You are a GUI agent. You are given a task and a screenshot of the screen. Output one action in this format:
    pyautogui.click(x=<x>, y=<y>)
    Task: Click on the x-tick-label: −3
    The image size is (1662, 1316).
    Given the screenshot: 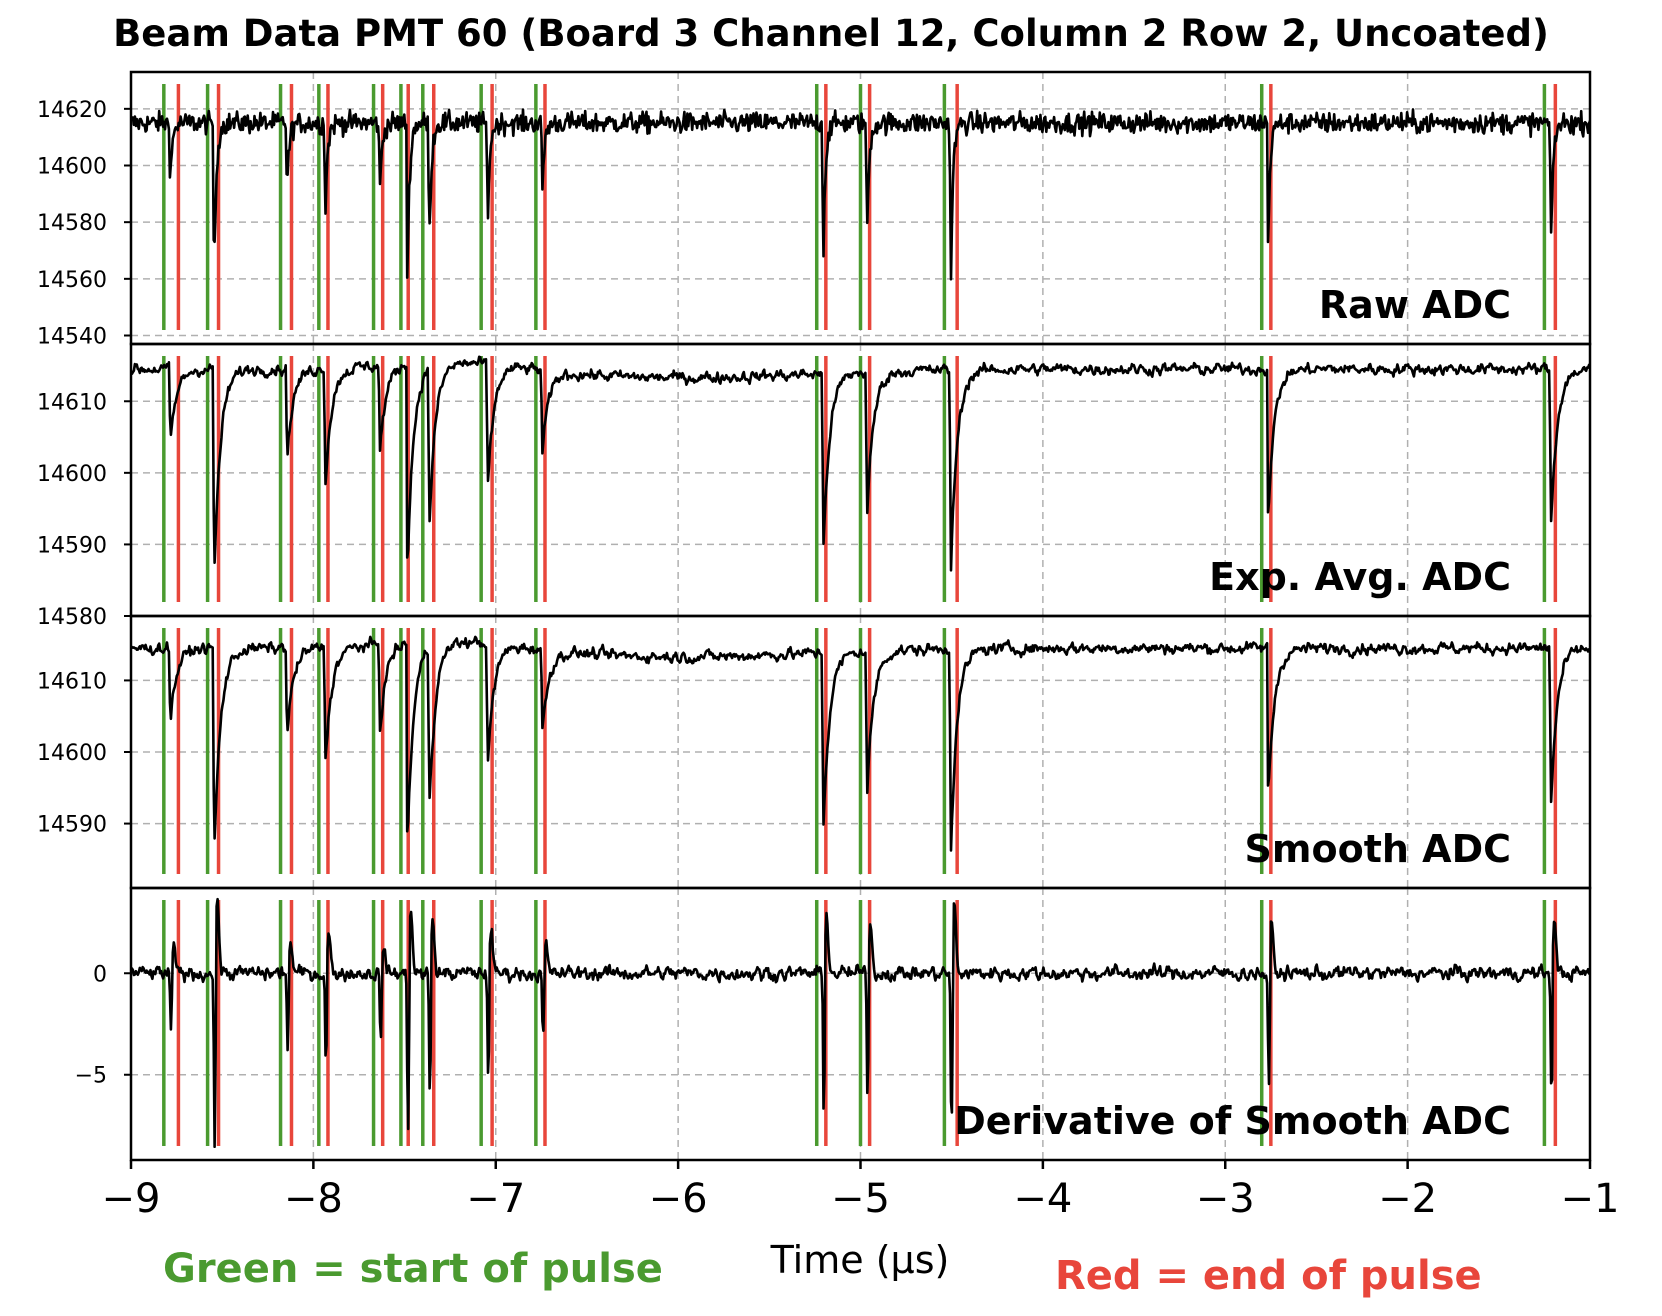 What is the action you would take?
    pyautogui.click(x=1225, y=1199)
    